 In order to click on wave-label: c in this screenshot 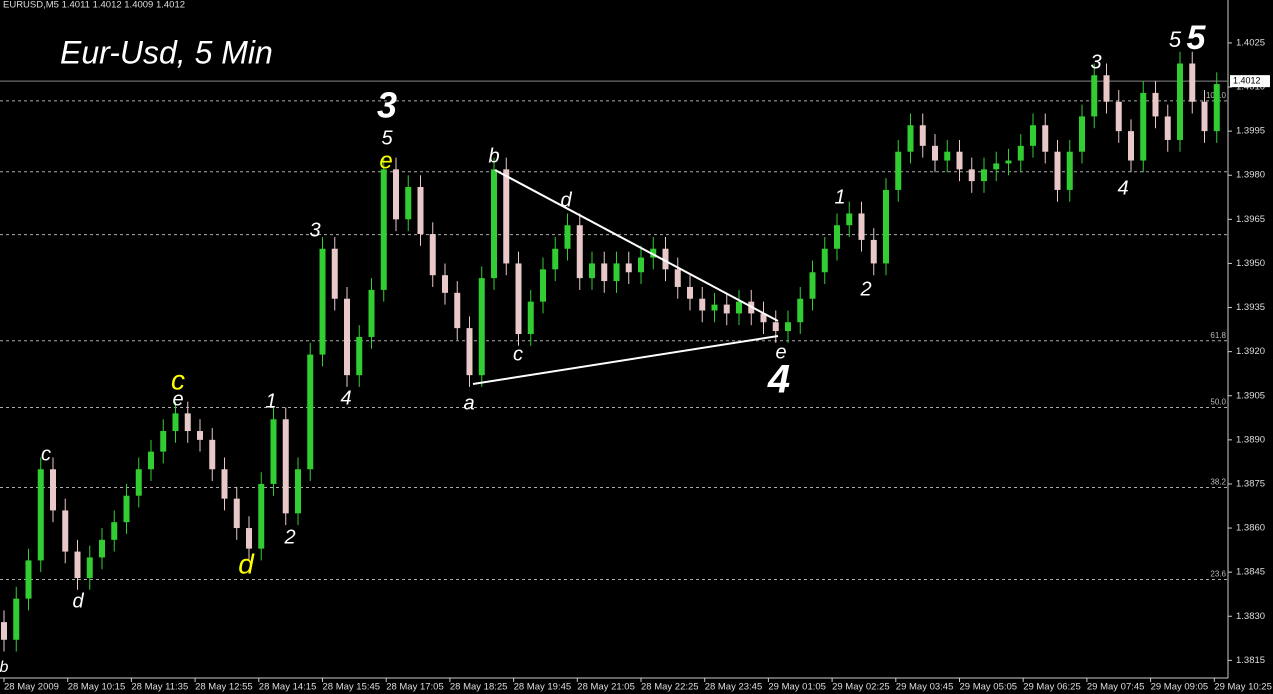, I will do `click(46, 454)`.